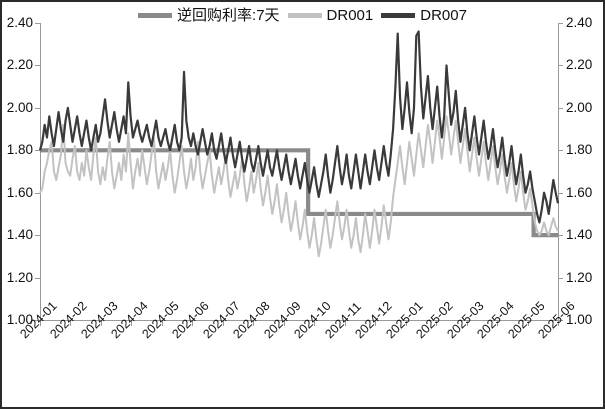 Image resolution: width=605 pixels, height=409 pixels. I want to click on y-axis-left-tick-label: 2.40, so click(19, 22).